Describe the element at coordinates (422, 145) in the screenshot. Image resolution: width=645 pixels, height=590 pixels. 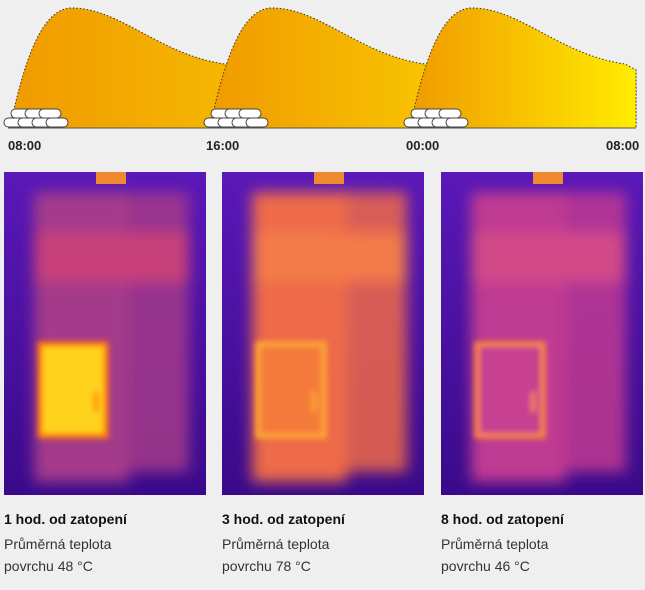
I see `time-label: 00:00` at that location.